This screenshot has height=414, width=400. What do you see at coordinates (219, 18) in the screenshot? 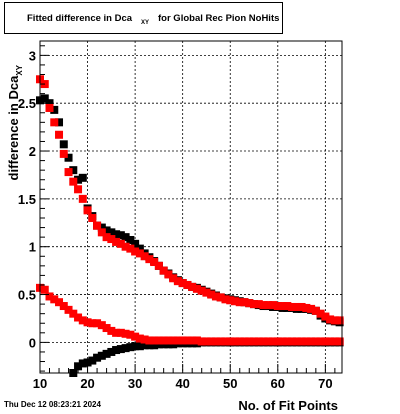
I see `chart-title-tail: for Global Rec Pion NoHits` at bounding box center [219, 18].